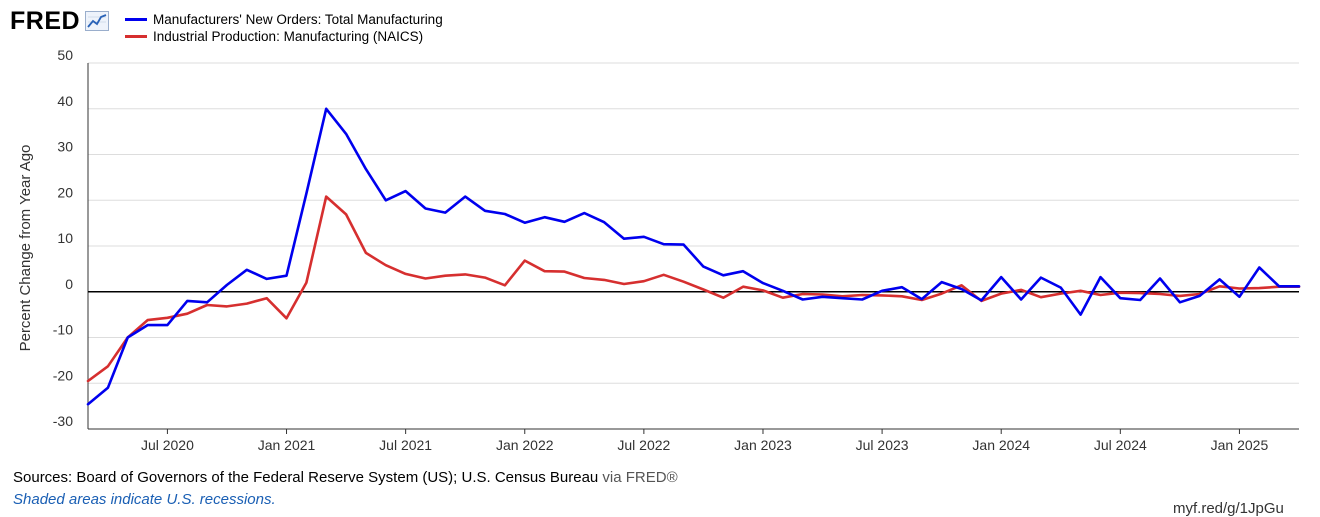 The height and width of the screenshot is (517, 1320). What do you see at coordinates (1120, 445) in the screenshot?
I see `x-tick-label: Jul 2024` at bounding box center [1120, 445].